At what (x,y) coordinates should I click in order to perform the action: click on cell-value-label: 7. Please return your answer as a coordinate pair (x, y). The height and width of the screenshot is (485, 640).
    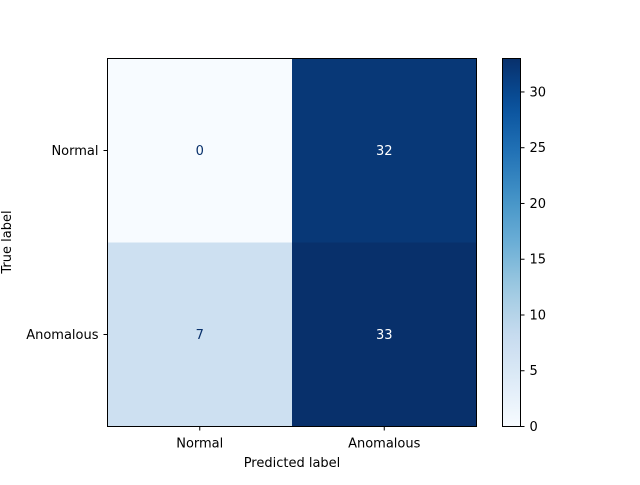
    Looking at the image, I should click on (200, 335).